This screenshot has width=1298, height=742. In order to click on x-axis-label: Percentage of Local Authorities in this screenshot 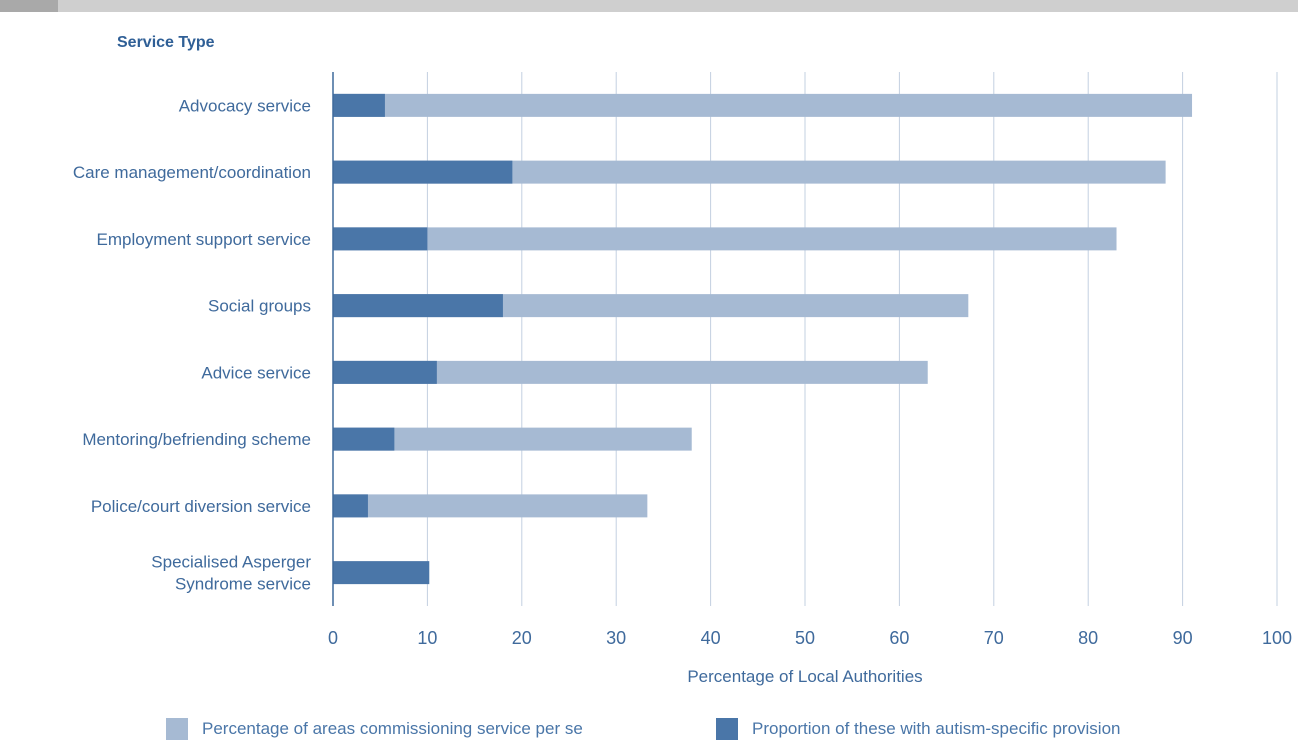, I will do `click(804, 676)`.